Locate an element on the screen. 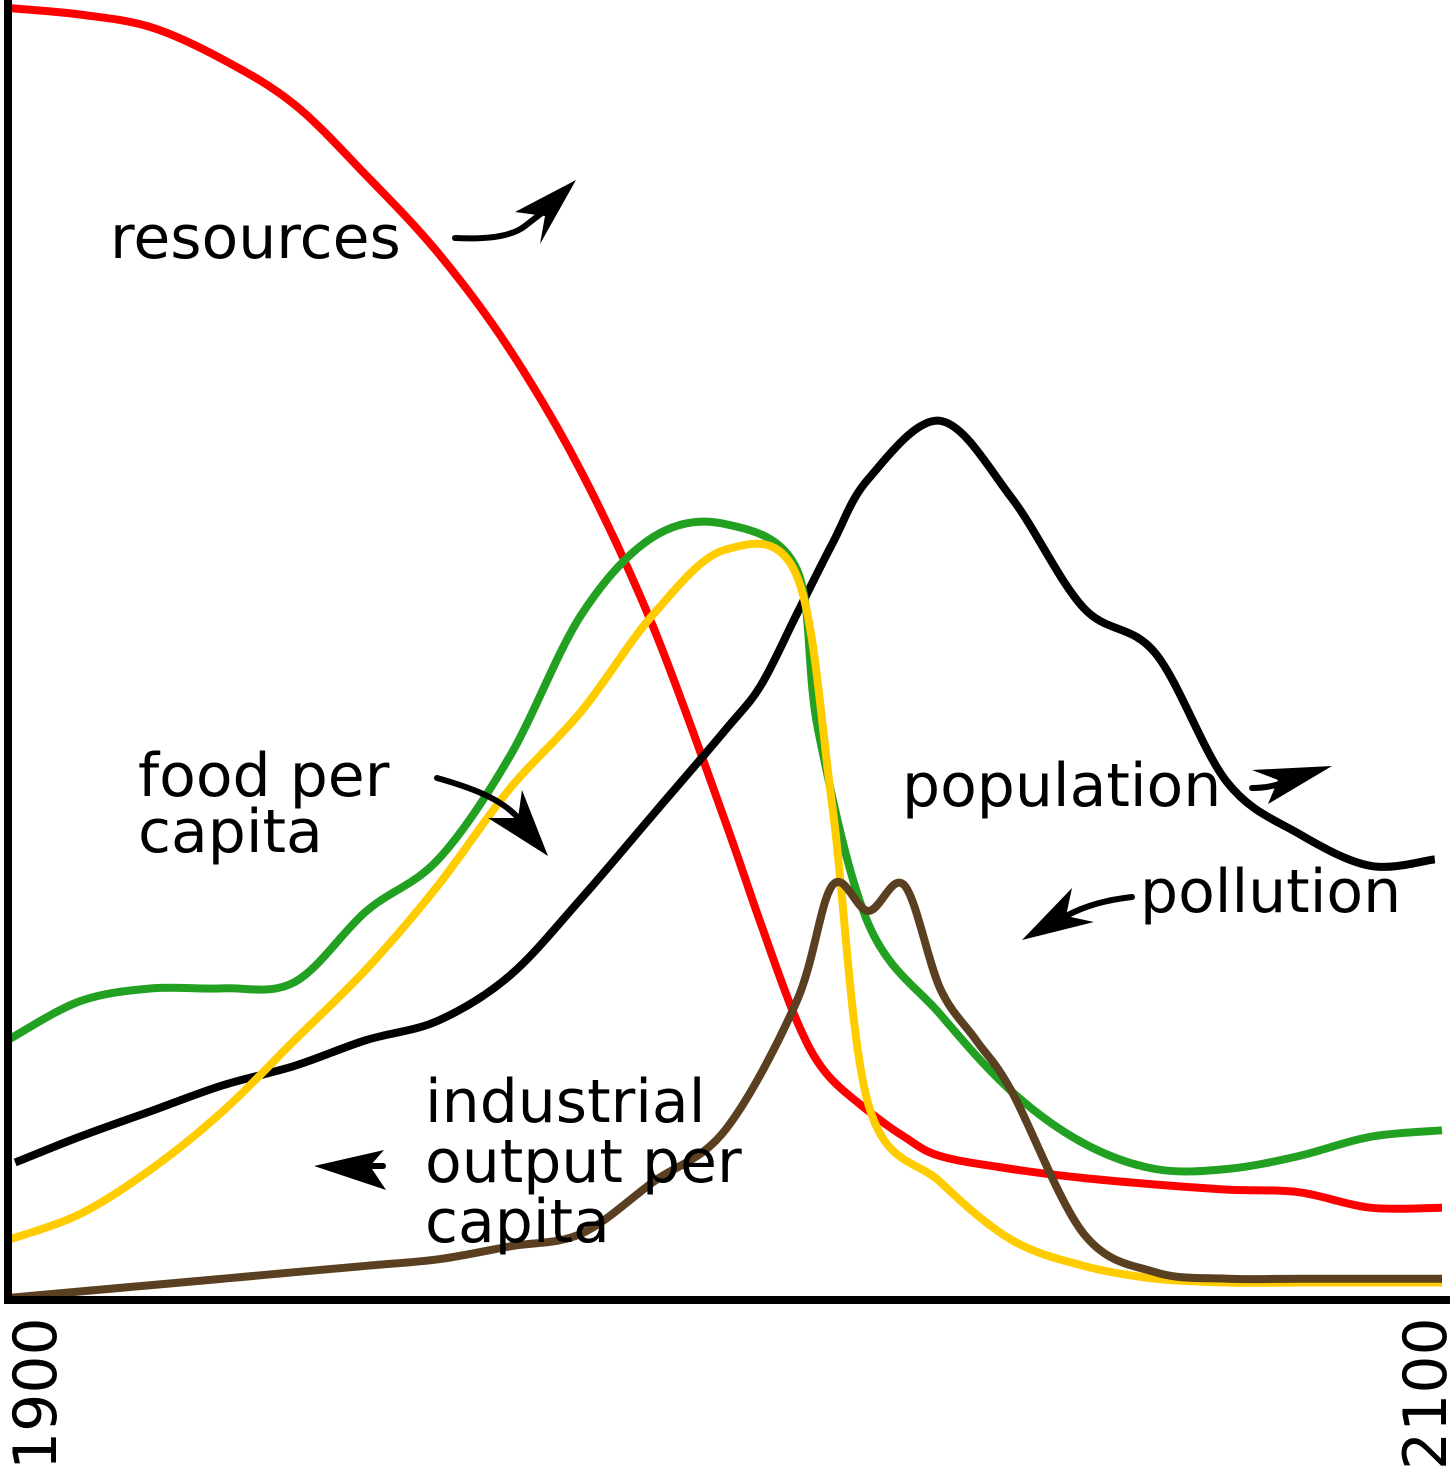 Image resolution: width=1456 pixels, height=1483 pixels. annotation-resources: resources is located at coordinates (255, 238).